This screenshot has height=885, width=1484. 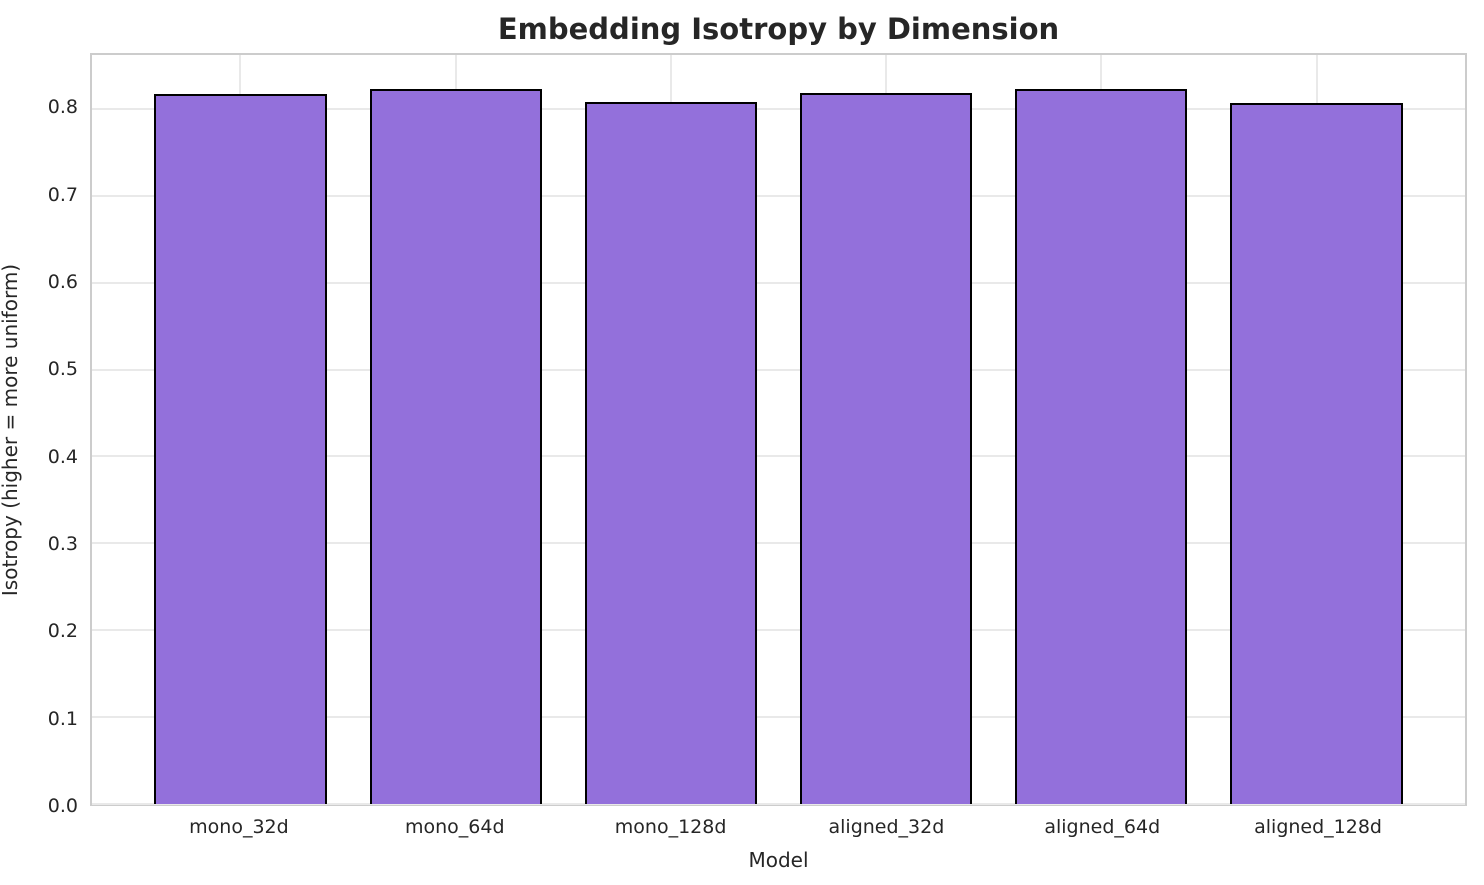 I want to click on y-axis: 0.0 0.1 0.2 0.3 0.4 0.5 0.6 0.7 0.8, so click(x=39, y=435).